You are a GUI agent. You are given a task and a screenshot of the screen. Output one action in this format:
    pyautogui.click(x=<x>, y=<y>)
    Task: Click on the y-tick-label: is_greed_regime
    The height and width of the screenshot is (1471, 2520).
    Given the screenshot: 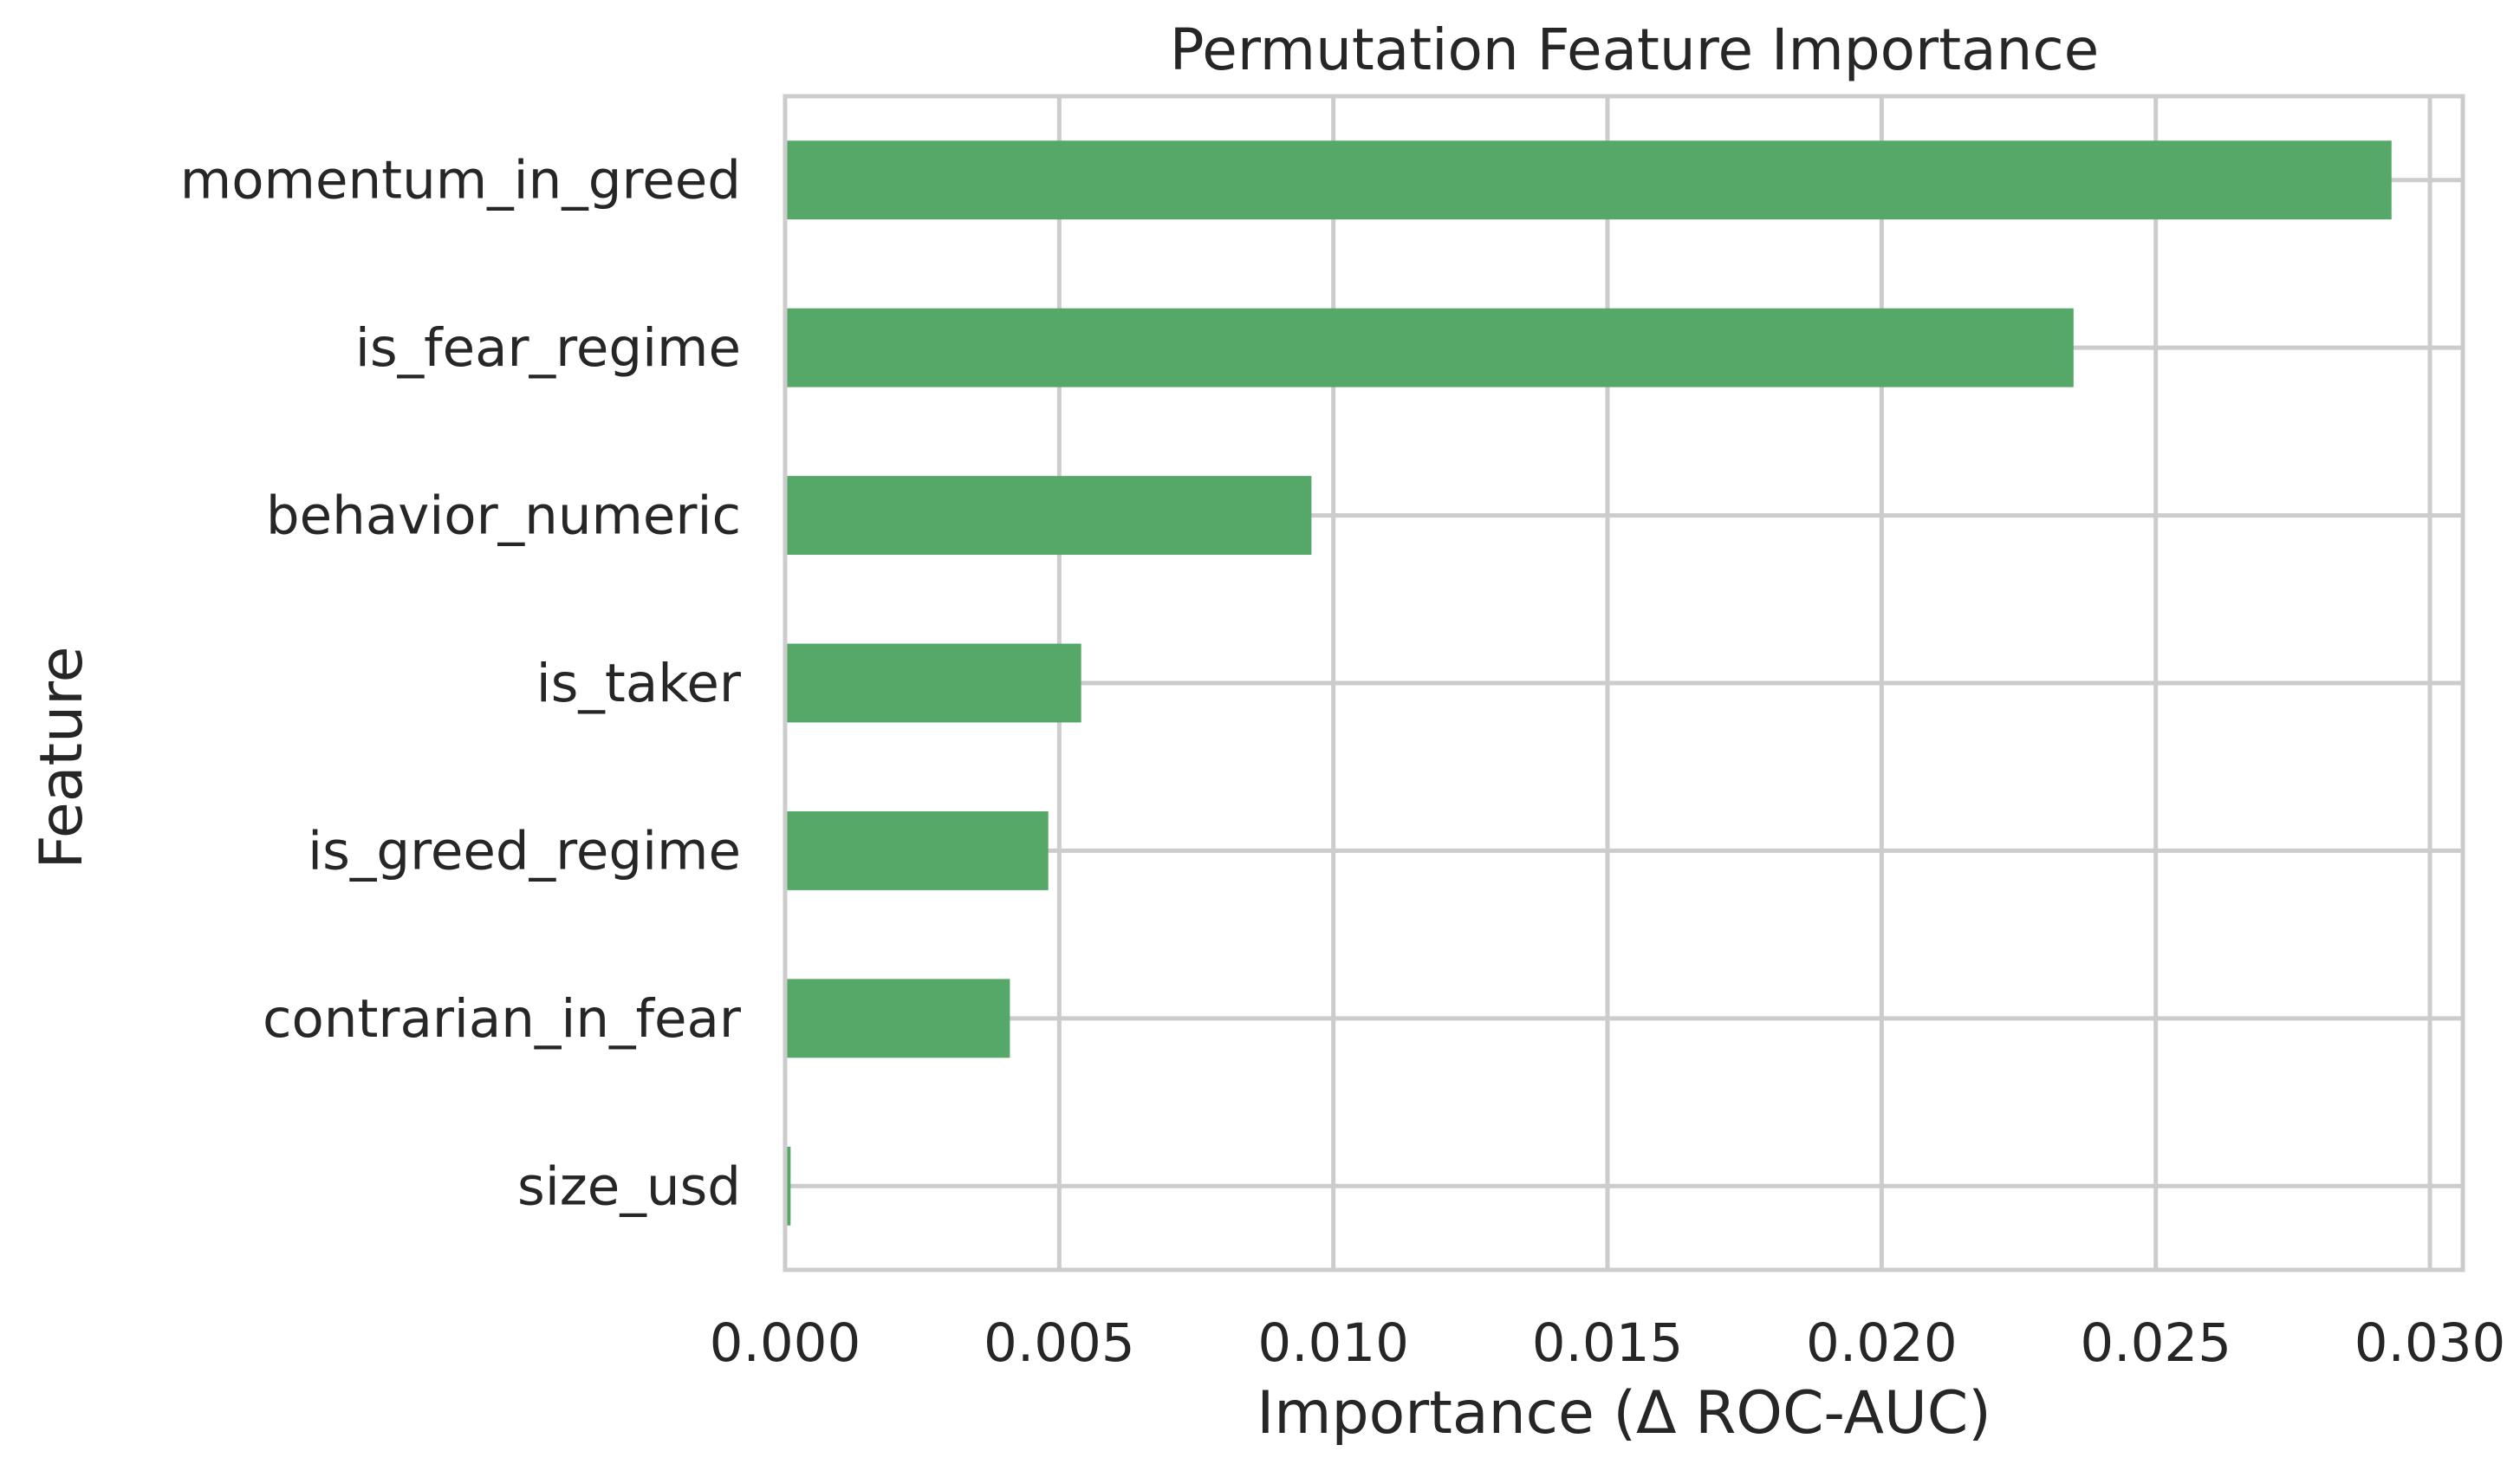 What is the action you would take?
    pyautogui.click(x=524, y=851)
    